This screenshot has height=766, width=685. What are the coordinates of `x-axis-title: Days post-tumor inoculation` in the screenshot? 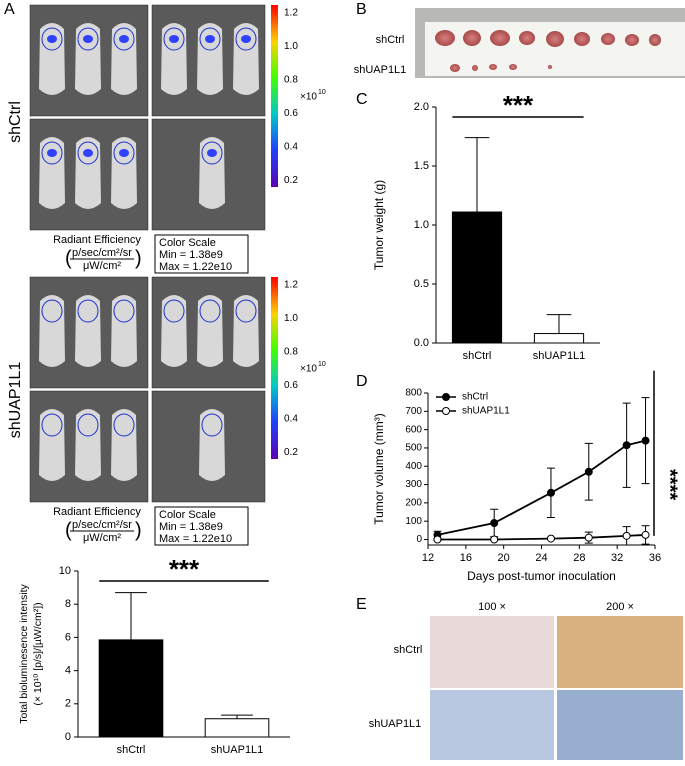 It's located at (541, 576).